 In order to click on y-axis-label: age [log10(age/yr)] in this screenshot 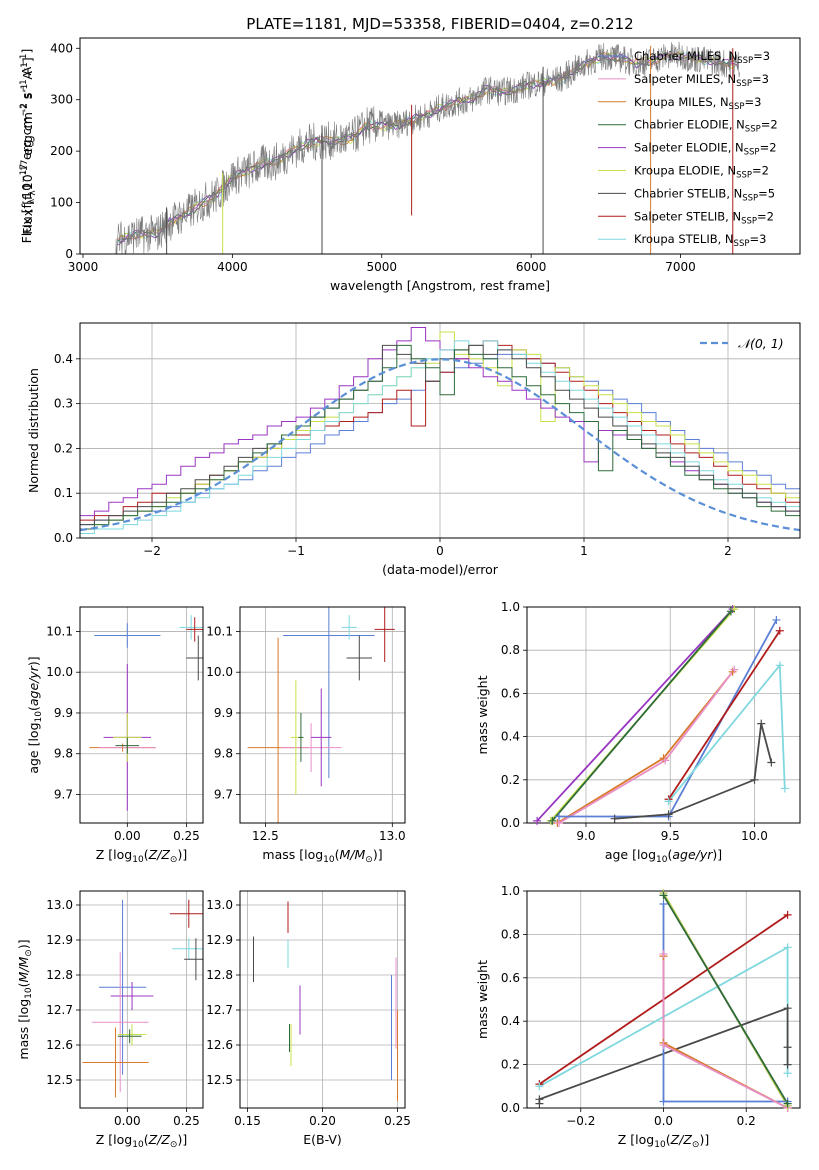, I will do `click(35, 714)`.